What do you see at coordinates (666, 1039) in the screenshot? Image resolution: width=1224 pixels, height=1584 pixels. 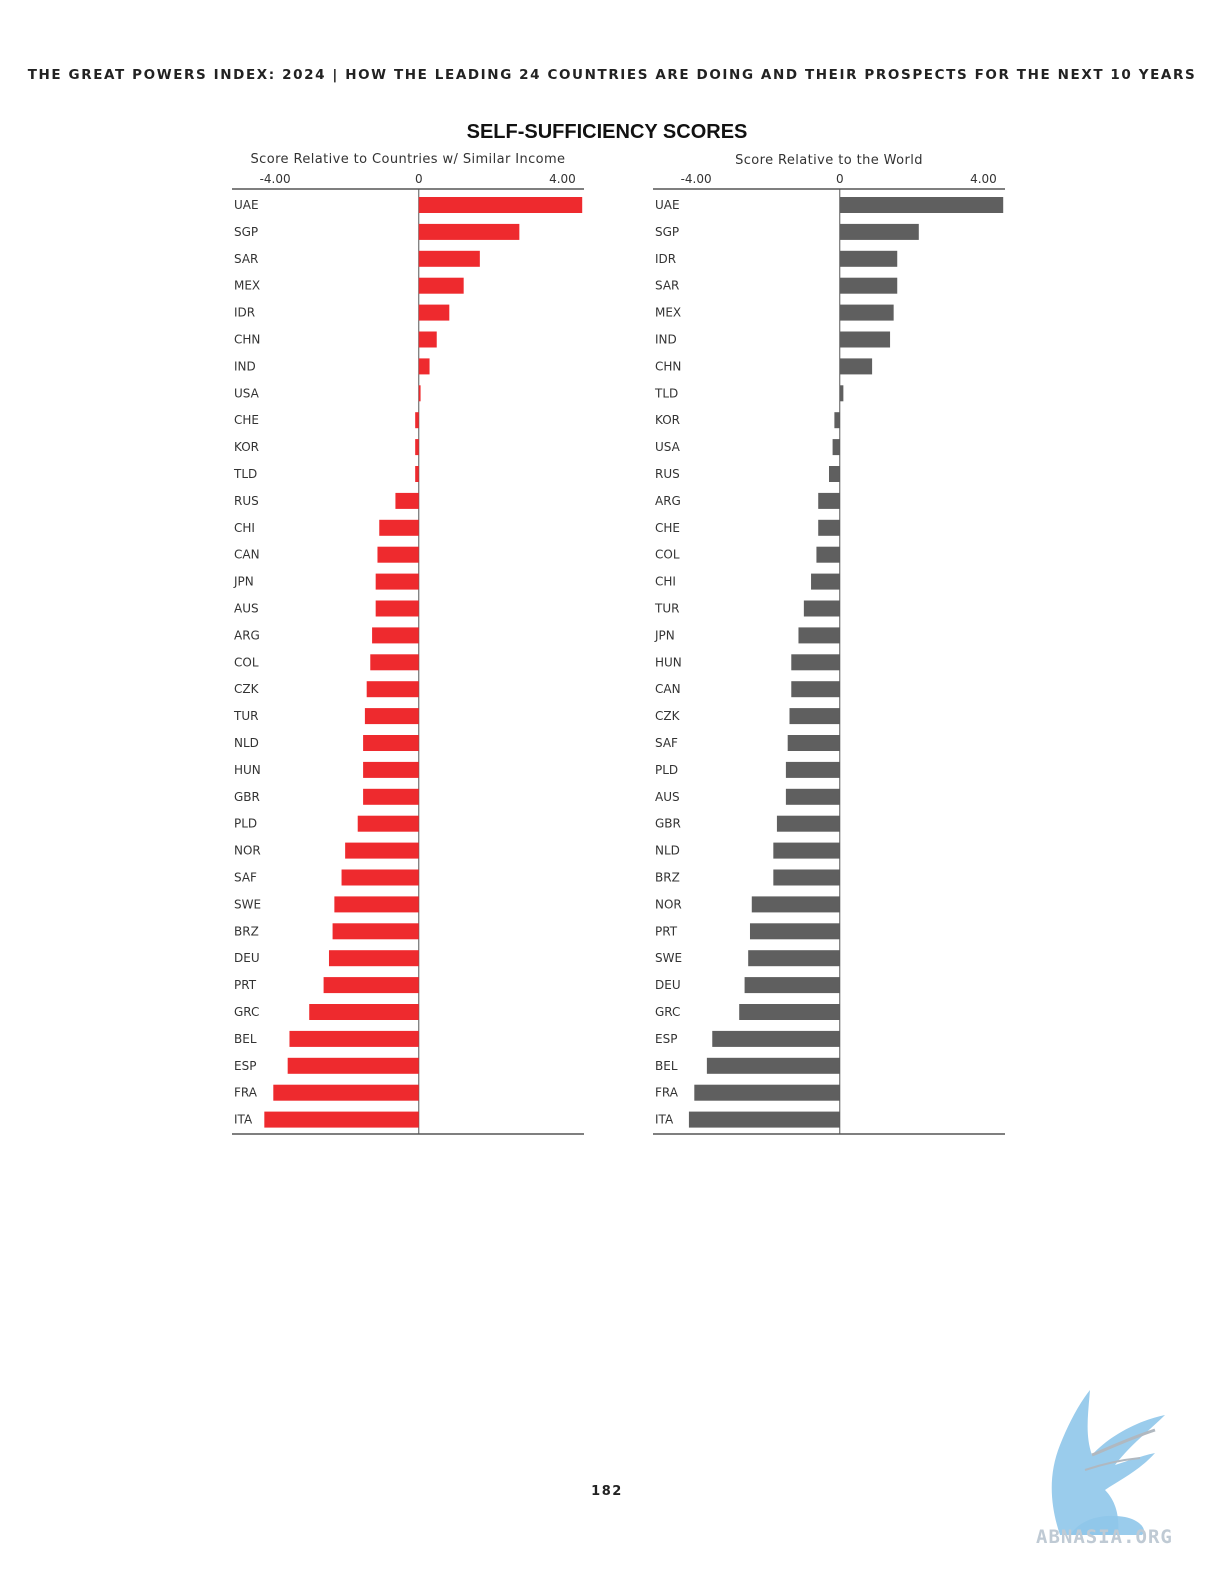 I see `right-category-label: ESP` at bounding box center [666, 1039].